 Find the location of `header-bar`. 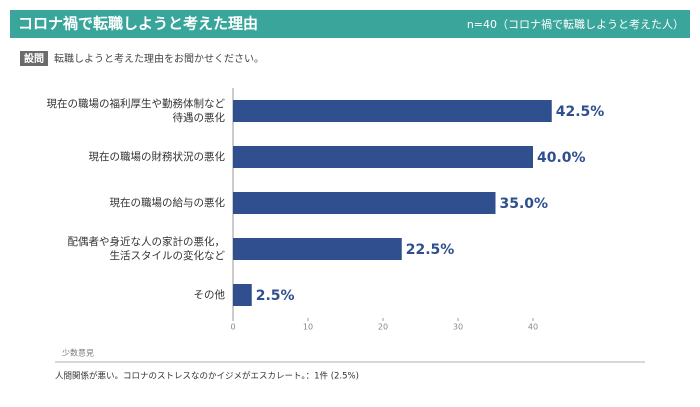

header-bar is located at coordinates (350, 24).